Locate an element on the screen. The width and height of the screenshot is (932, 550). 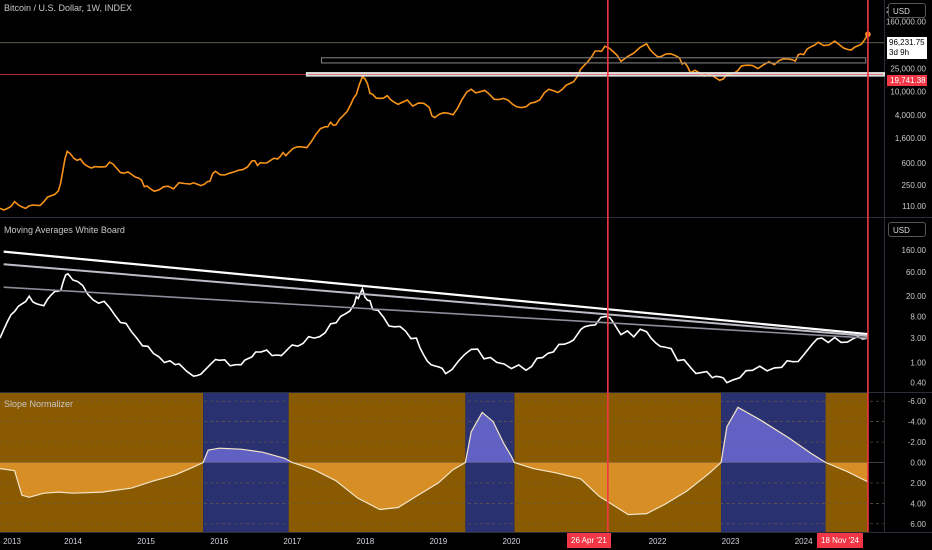
y-tick-label: 6.00 is located at coordinates (918, 524).